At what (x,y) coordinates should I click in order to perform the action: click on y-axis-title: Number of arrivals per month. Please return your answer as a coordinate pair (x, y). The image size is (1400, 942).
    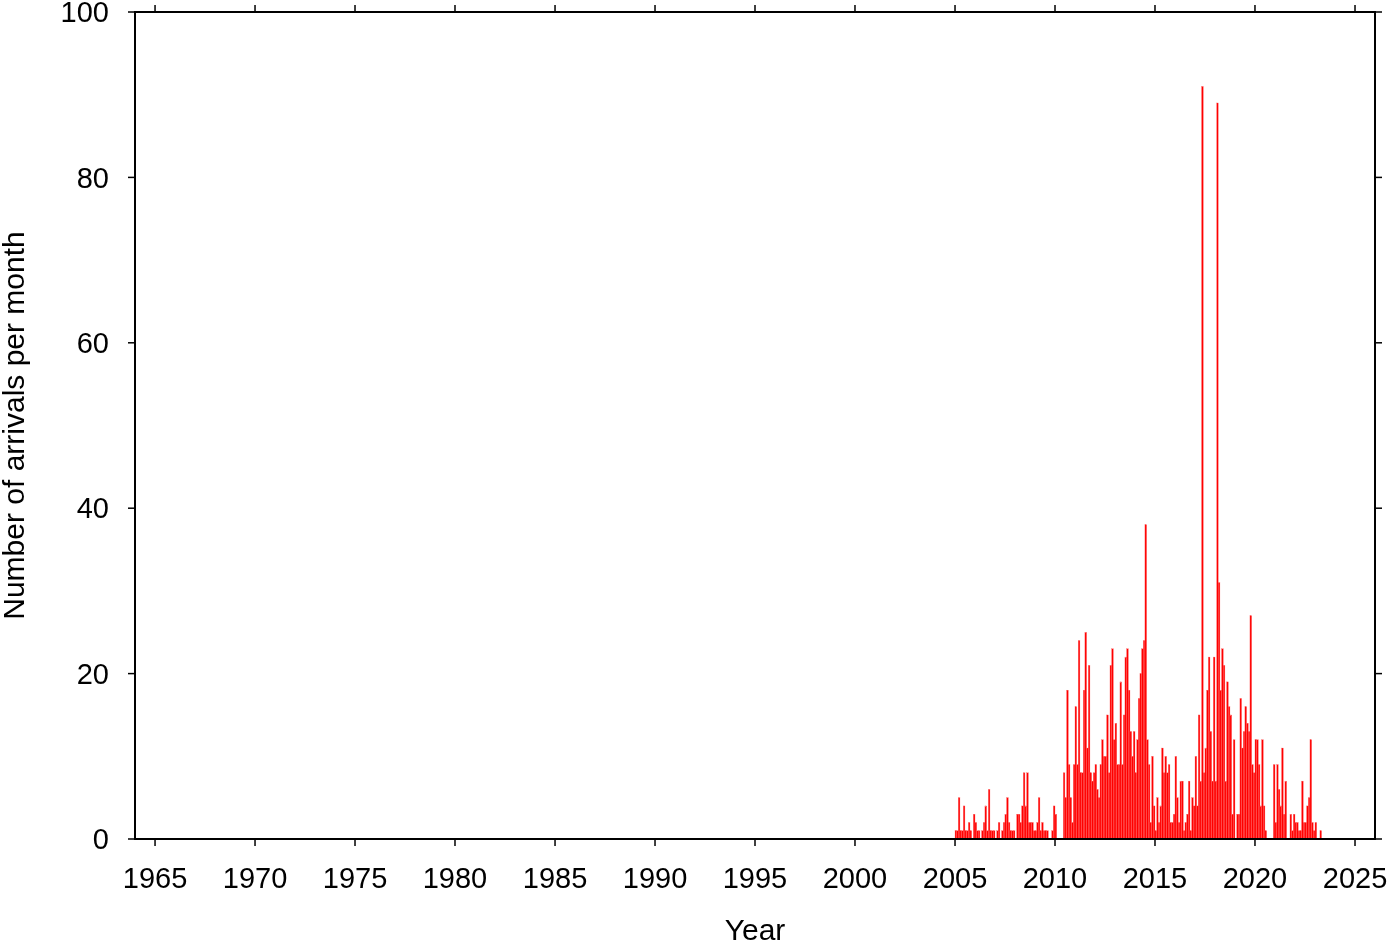
    Looking at the image, I should click on (15, 425).